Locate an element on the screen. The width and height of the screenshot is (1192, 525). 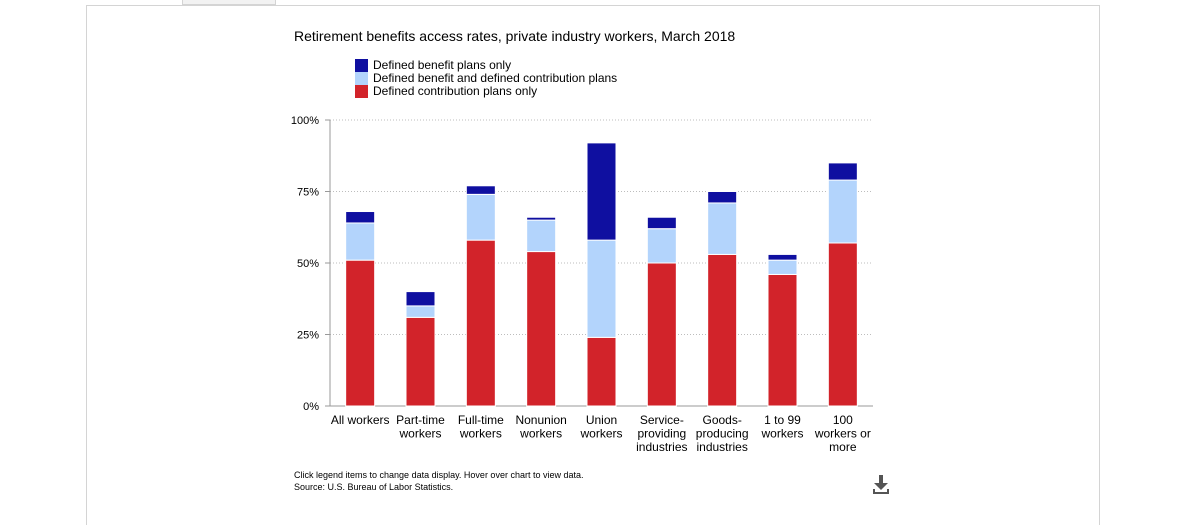
x-tick-label: Part-time workers is located at coordinates (420, 427).